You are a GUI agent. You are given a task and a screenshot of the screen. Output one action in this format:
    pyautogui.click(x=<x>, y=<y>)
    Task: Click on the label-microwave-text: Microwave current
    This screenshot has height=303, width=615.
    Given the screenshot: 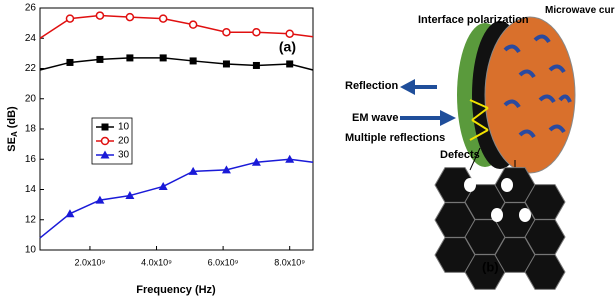 What is the action you would take?
    pyautogui.click(x=580, y=10)
    